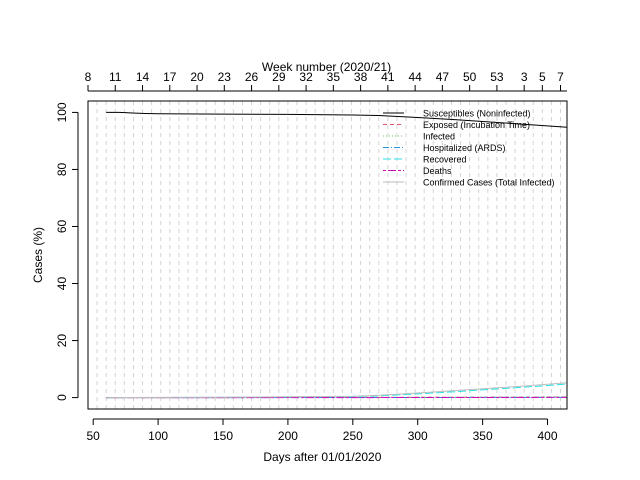  What do you see at coordinates (443, 77) in the screenshot?
I see `top-tick-label: 47` at bounding box center [443, 77].